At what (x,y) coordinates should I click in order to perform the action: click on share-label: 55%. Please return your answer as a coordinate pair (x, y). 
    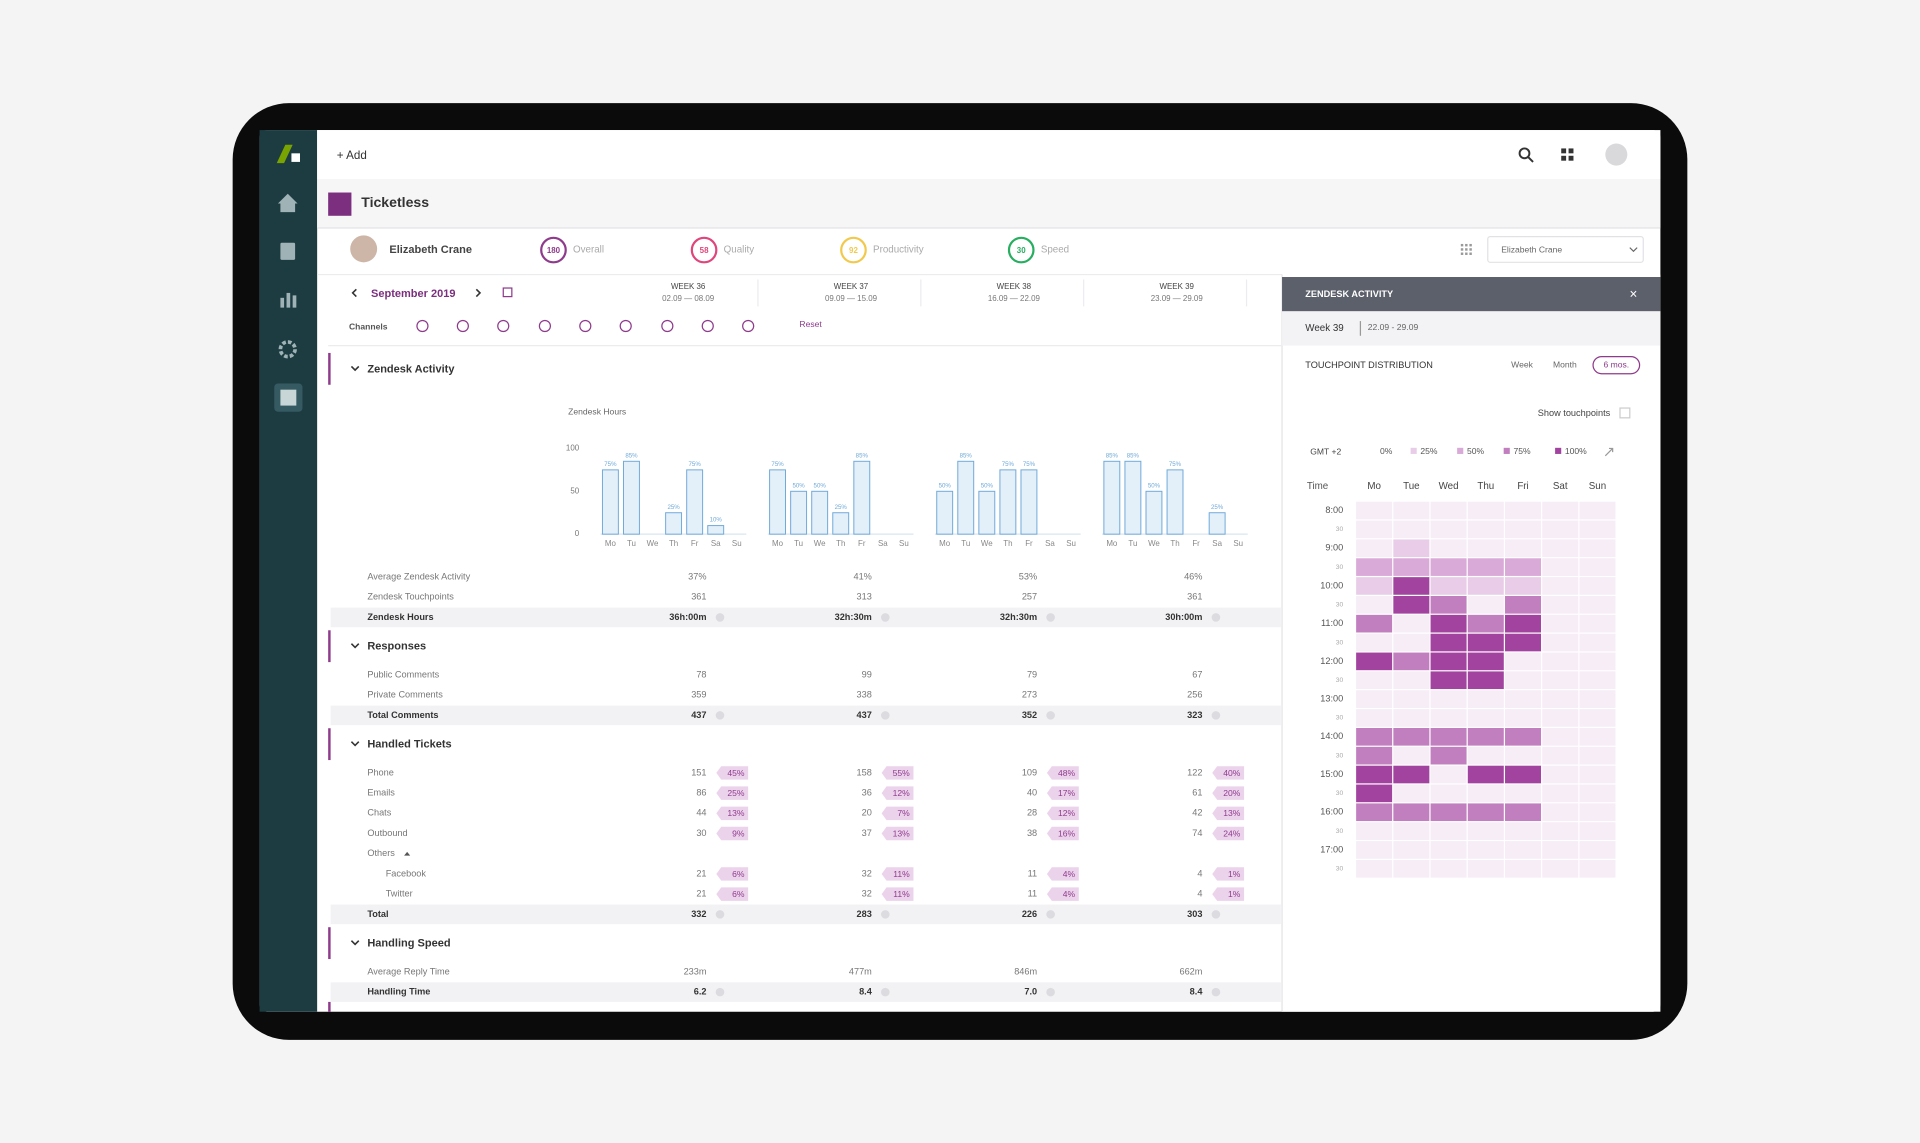
    Looking at the image, I should click on (902, 773).